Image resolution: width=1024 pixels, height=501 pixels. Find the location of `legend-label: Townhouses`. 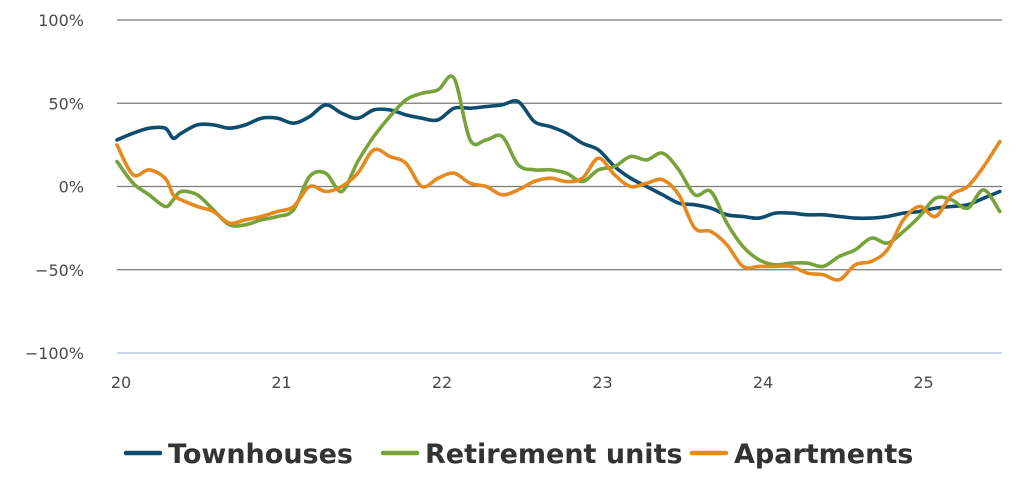

legend-label: Townhouses is located at coordinates (260, 454).